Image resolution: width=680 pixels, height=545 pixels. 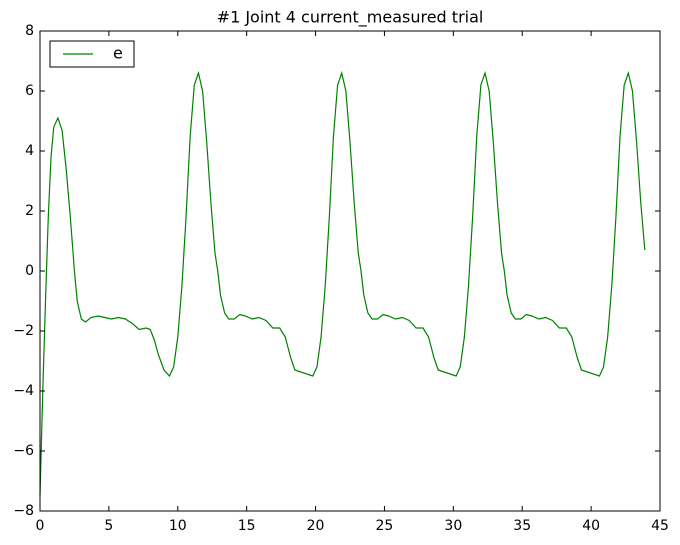 What do you see at coordinates (350, 18) in the screenshot?
I see `chart-title: #1 Joint 4 current_measured trial` at bounding box center [350, 18].